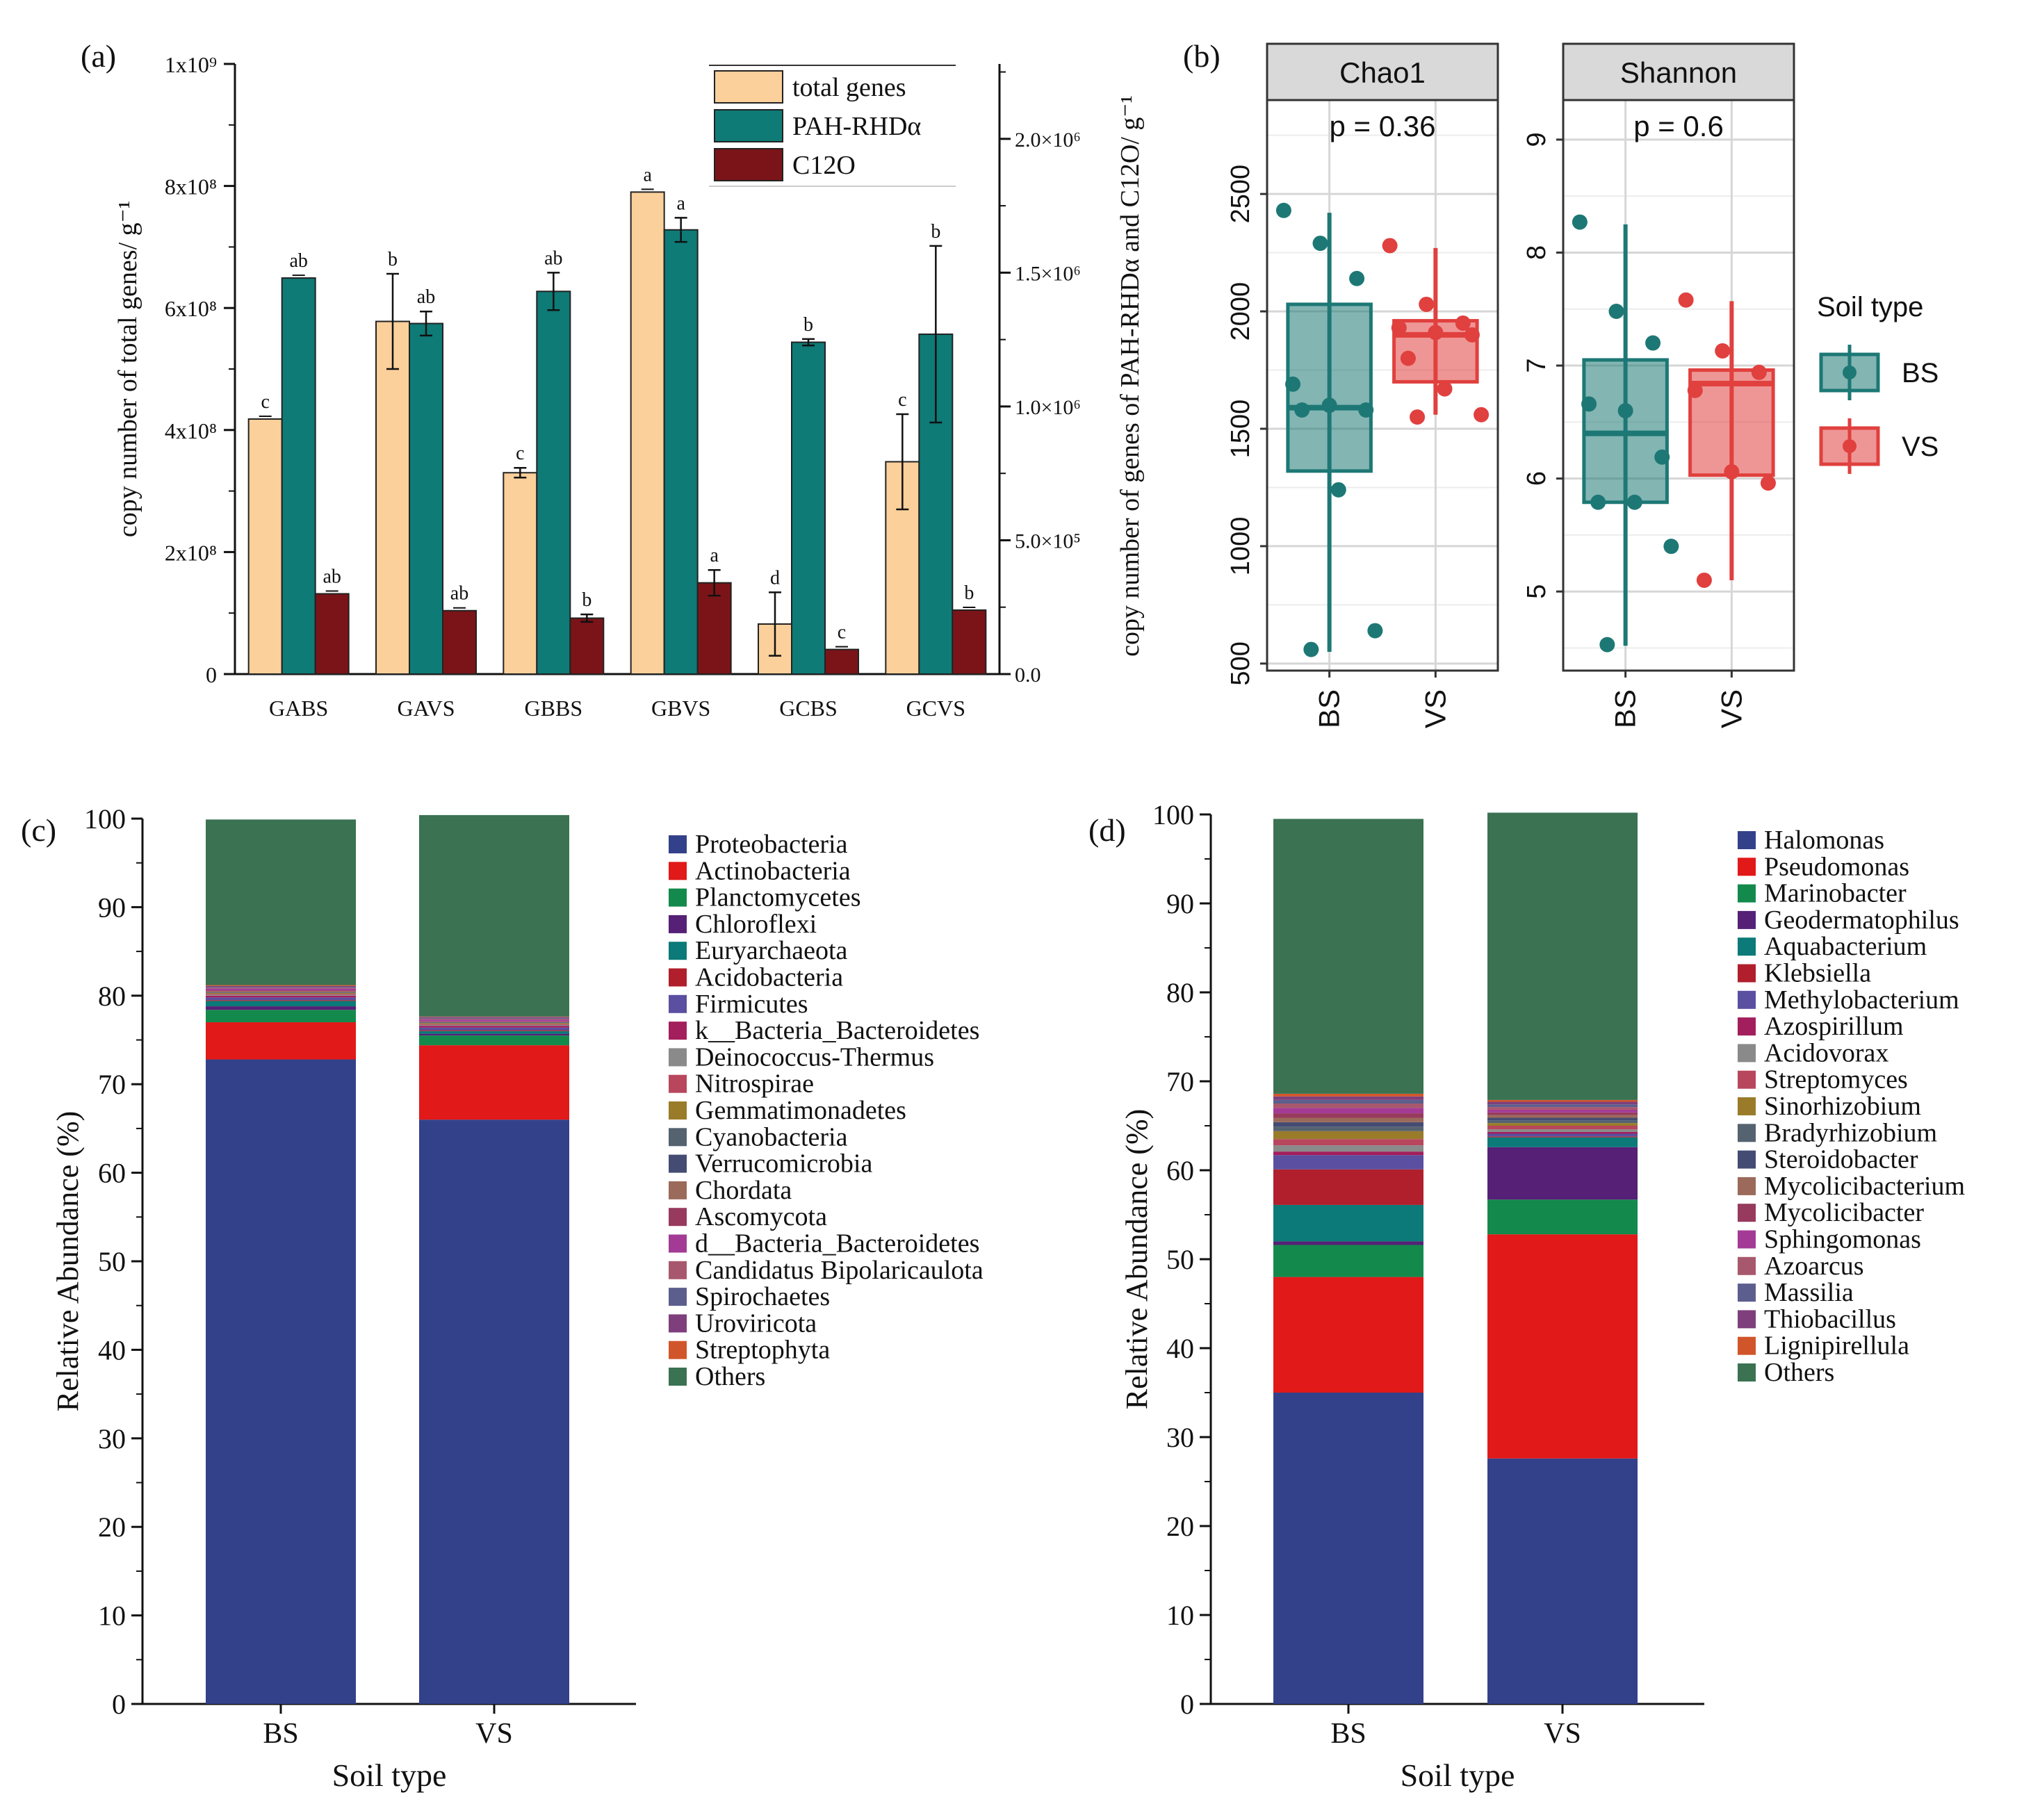 Image resolution: width=2040 pixels, height=1820 pixels. What do you see at coordinates (935, 708) in the screenshot?
I see `x-tick-label-gcvs: GCVS` at bounding box center [935, 708].